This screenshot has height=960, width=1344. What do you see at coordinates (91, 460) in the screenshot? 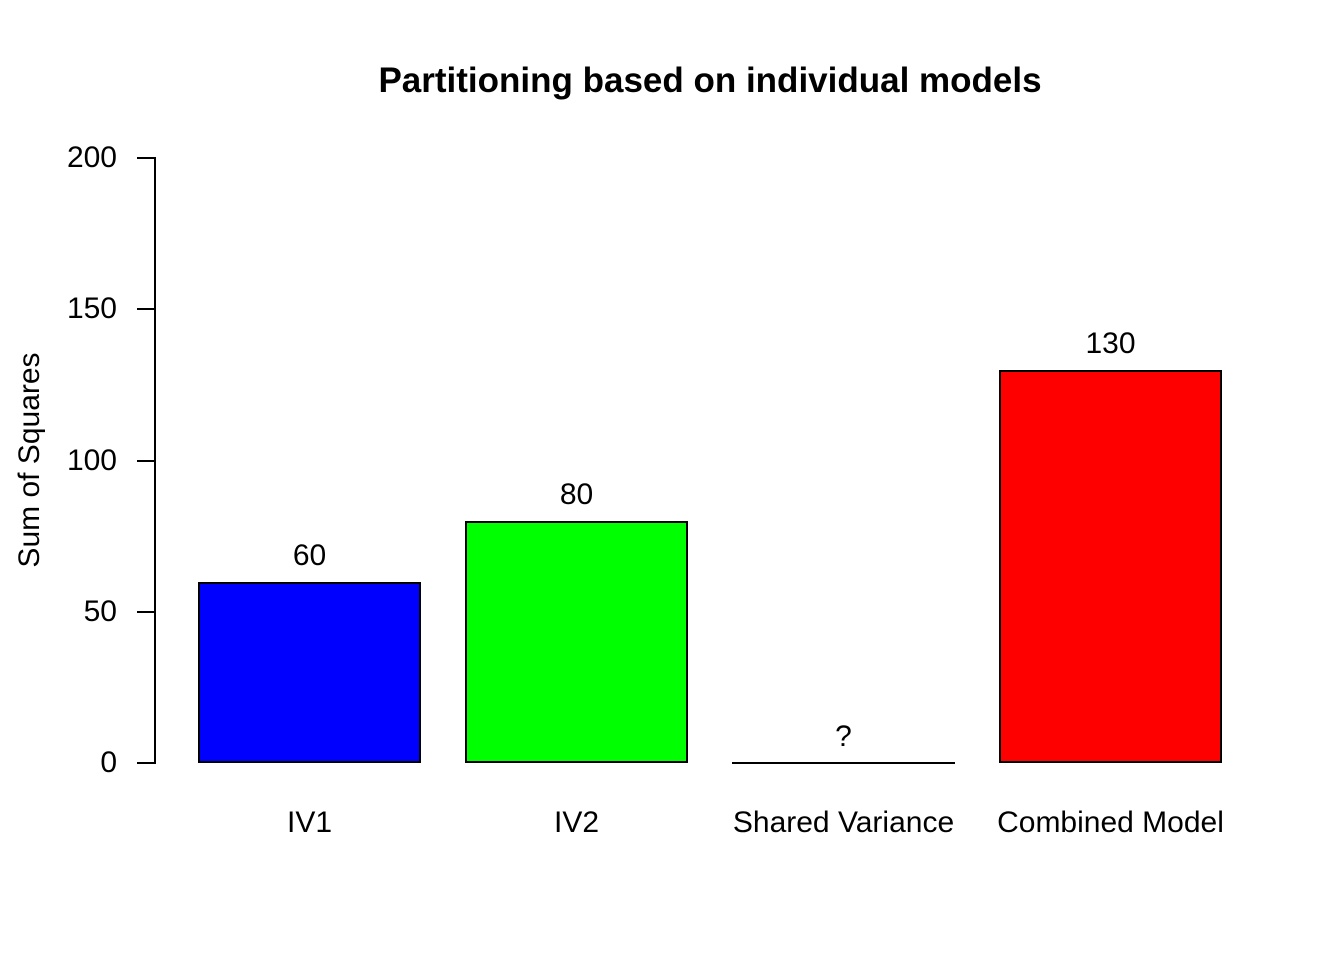
I see `y-axis-tick-label: 100` at bounding box center [91, 460].